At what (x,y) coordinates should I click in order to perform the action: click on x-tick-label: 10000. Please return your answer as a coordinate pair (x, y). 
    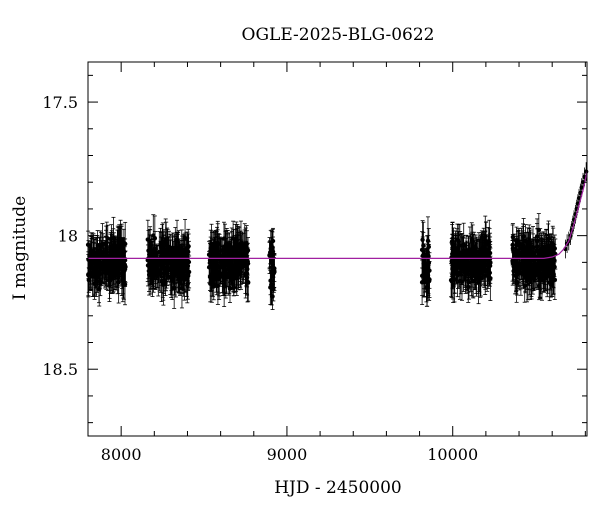
    Looking at the image, I should click on (452, 454).